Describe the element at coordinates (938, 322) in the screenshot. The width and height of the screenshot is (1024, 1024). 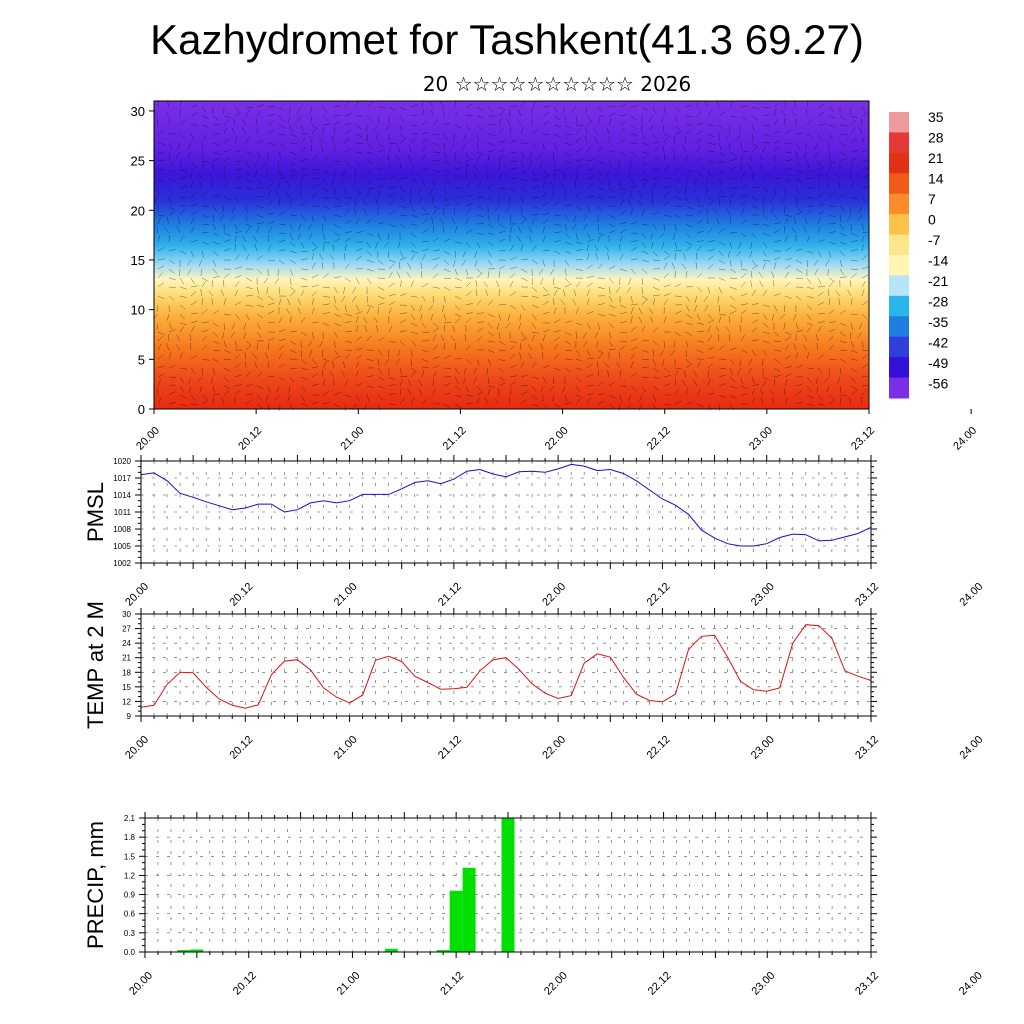
I see `colorbar-label: -35` at that location.